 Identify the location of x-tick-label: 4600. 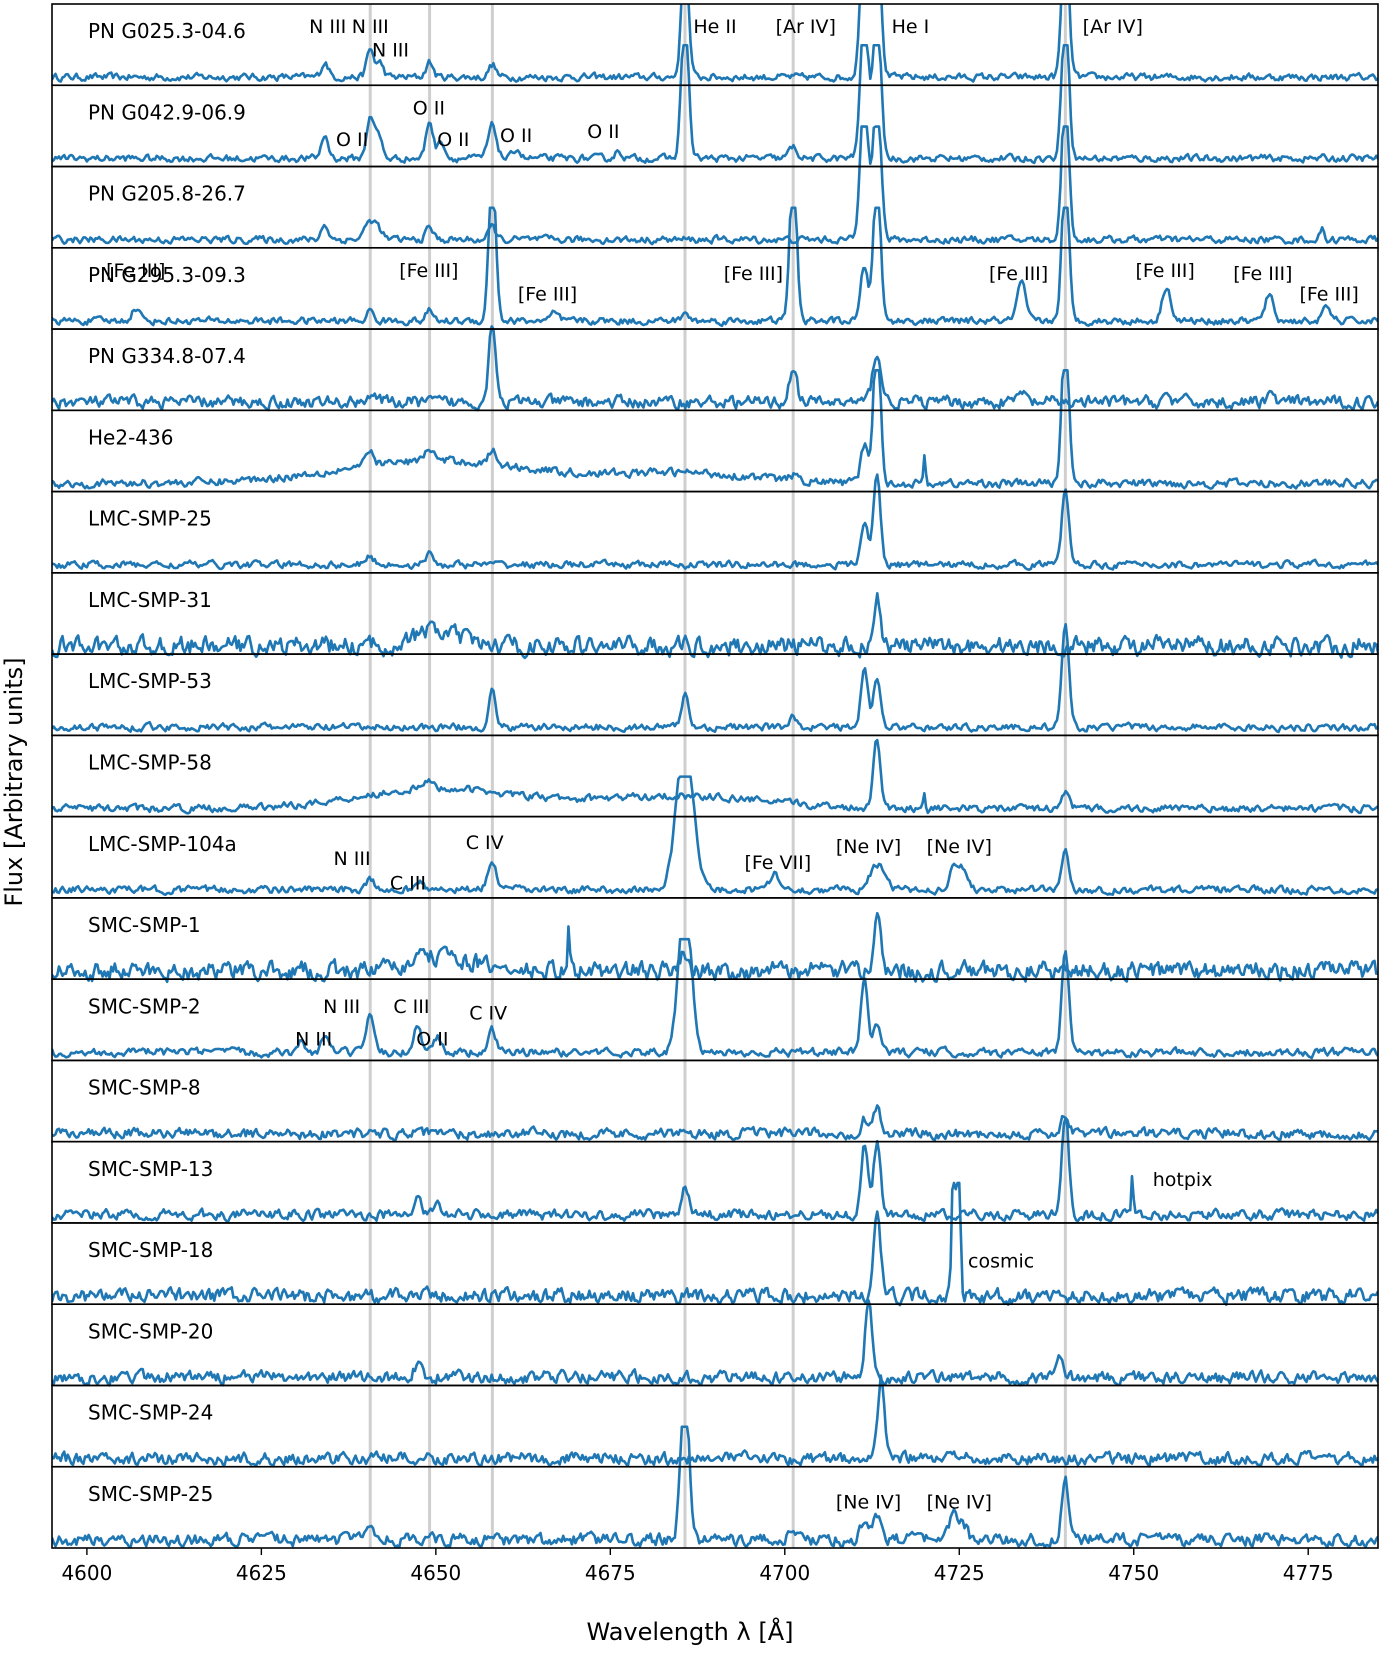
(86, 1573).